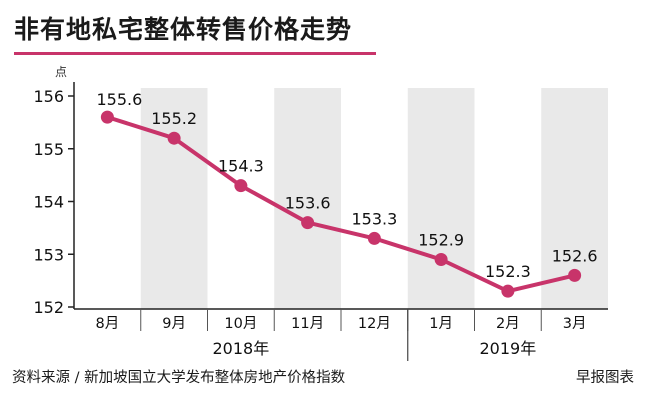 This screenshot has width=648, height=410. Describe the element at coordinates (508, 271) in the screenshot. I see `data-label: 152.3` at that location.